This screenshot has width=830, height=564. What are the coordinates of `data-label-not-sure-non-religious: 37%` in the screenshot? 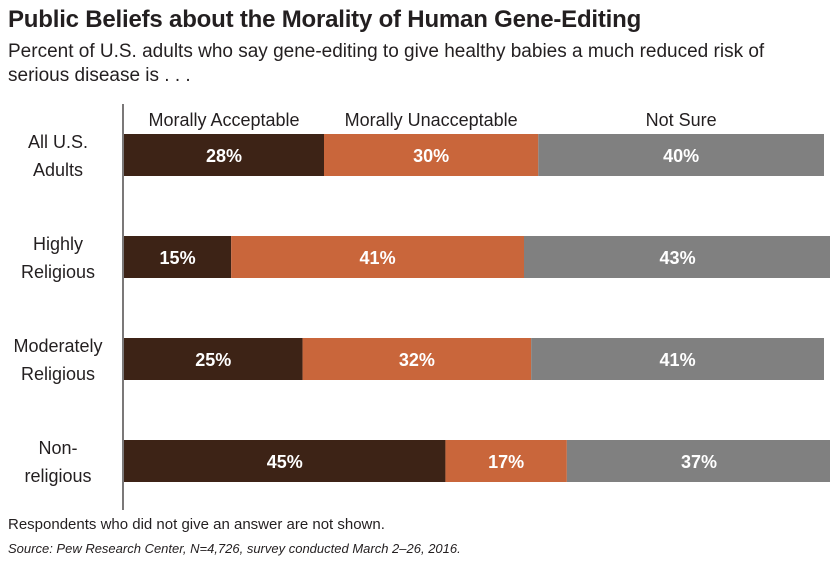 It's located at (699, 462).